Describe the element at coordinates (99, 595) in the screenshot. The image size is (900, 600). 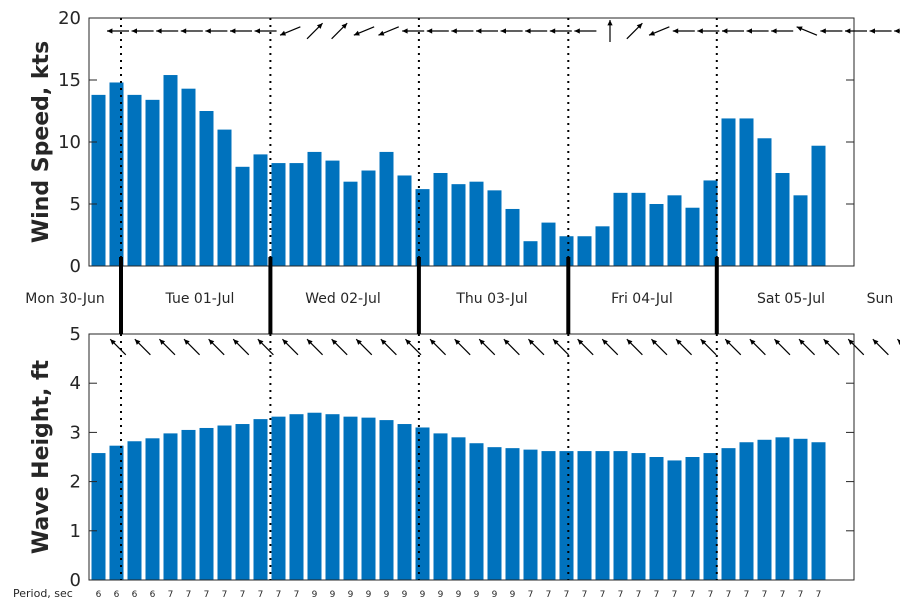
I see `period-value: 6` at that location.